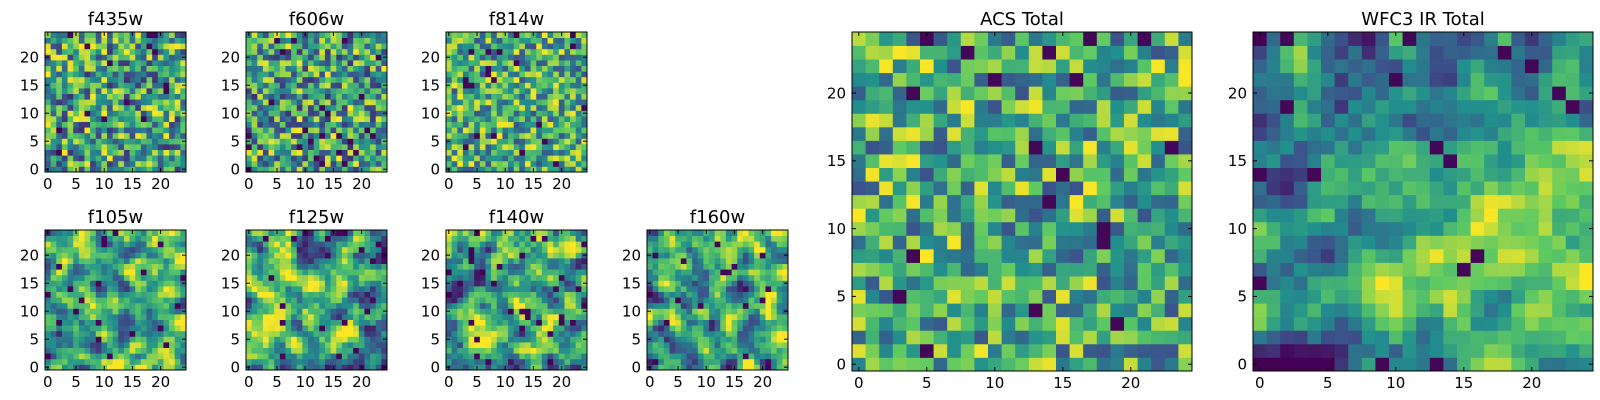 The height and width of the screenshot is (400, 1600). I want to click on y-tick-label: 15, so click(631, 283).